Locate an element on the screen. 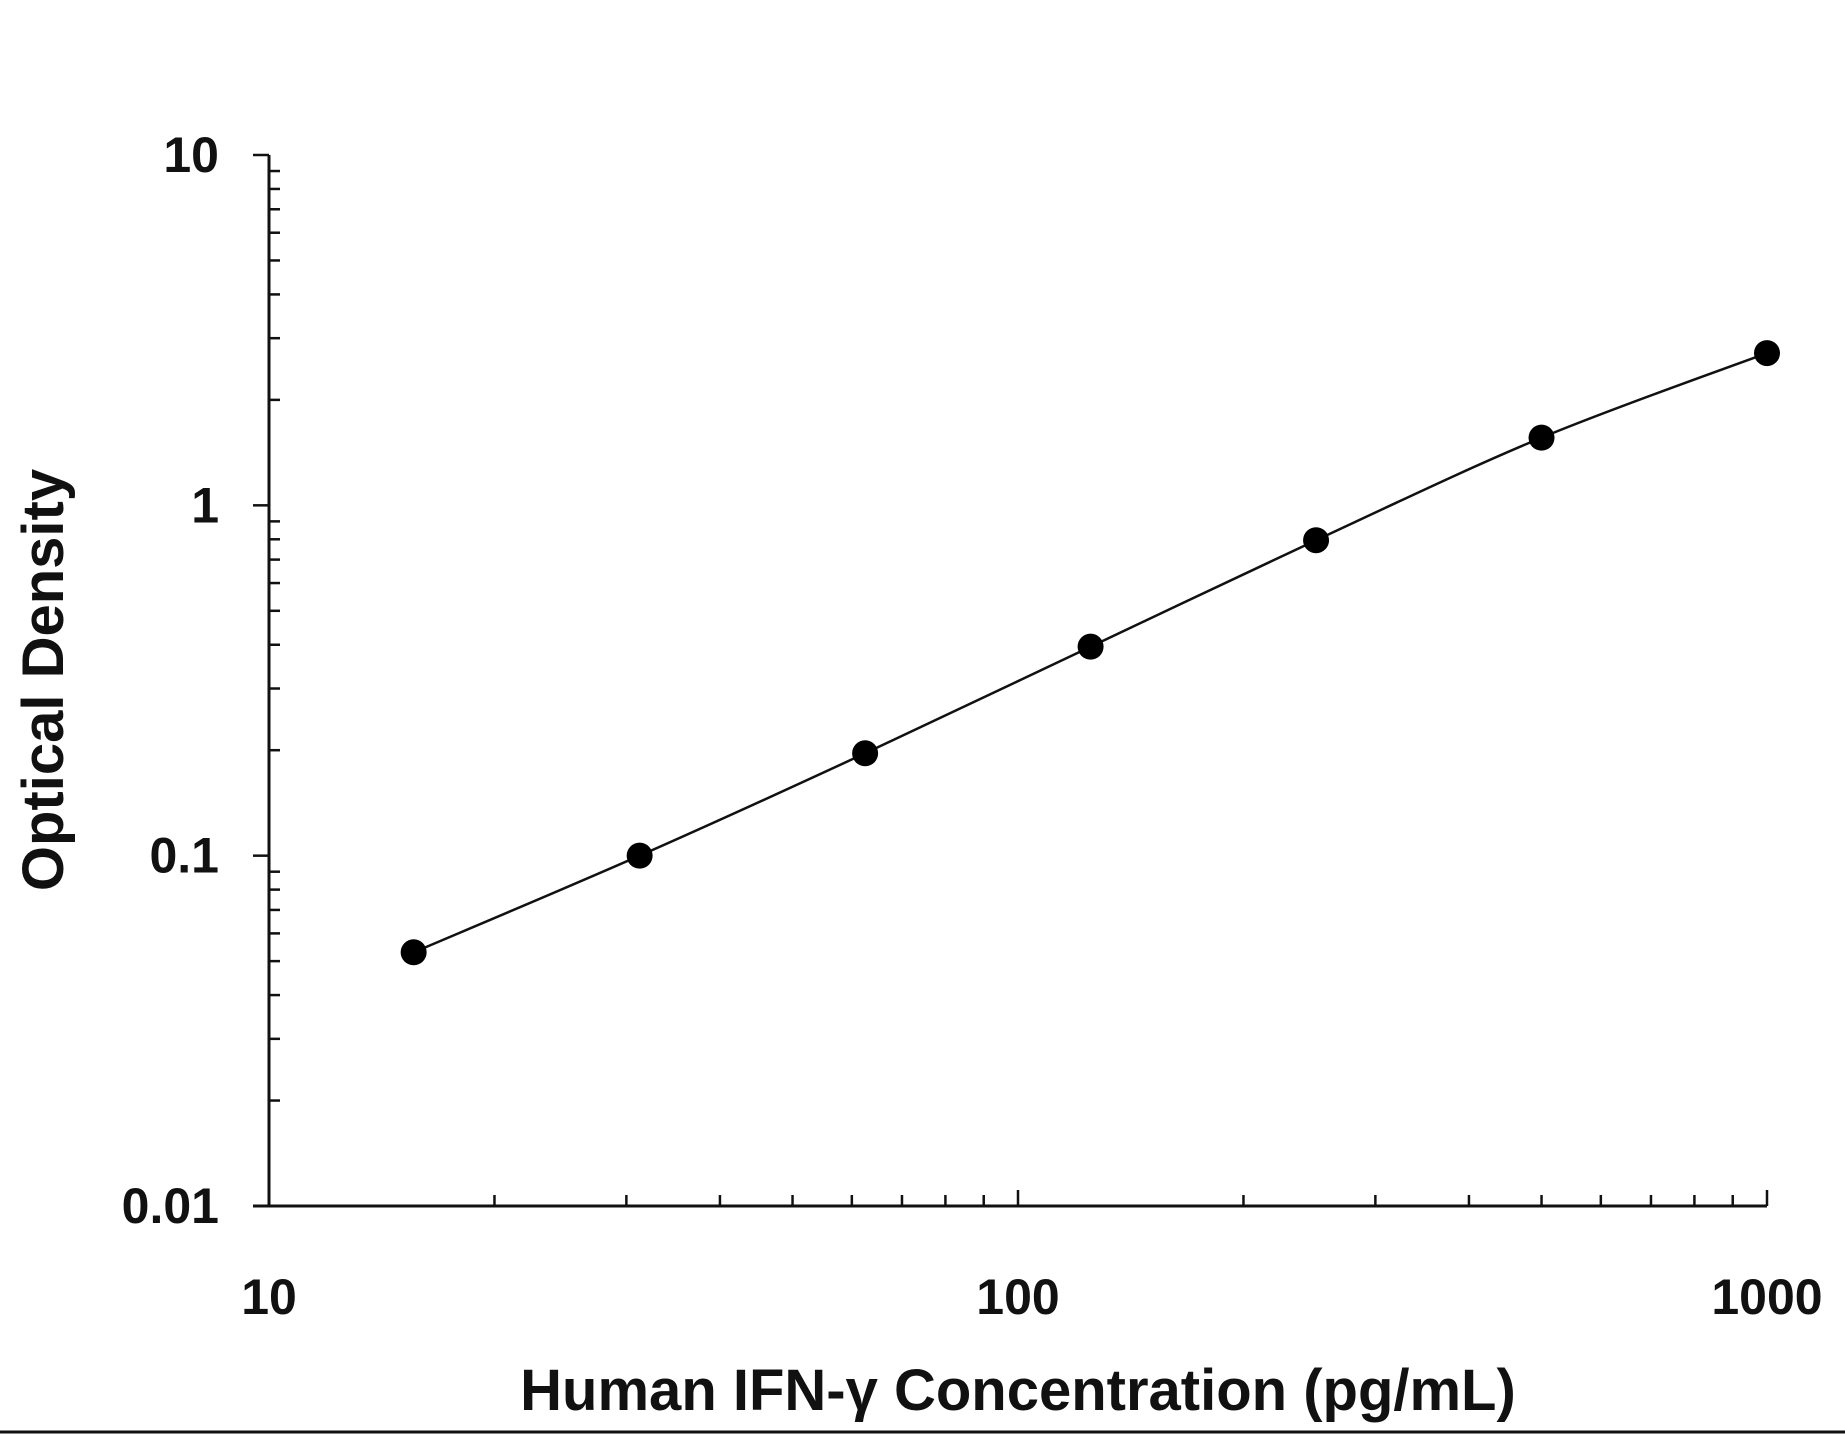 This screenshot has width=1845, height=1435. x-tick-label: 100 is located at coordinates (1017, 1297).